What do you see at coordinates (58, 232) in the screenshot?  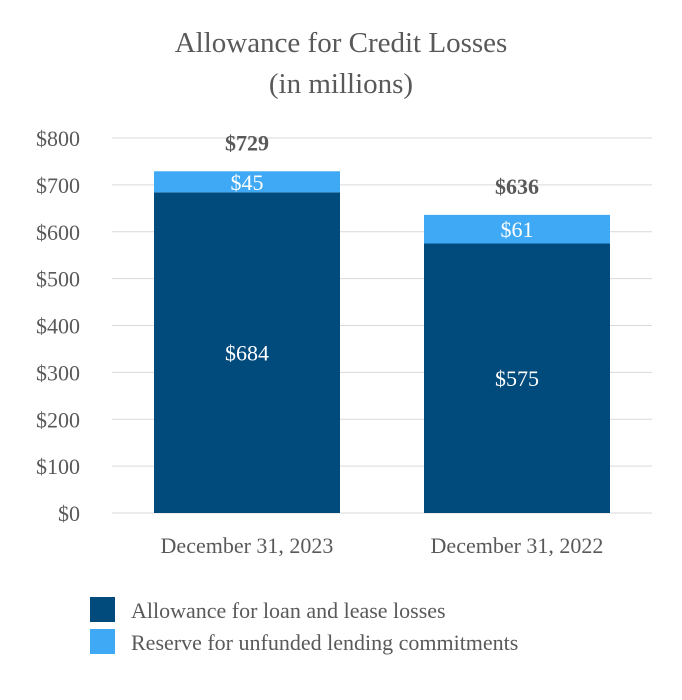 I see `y-tick-label: $600` at bounding box center [58, 232].